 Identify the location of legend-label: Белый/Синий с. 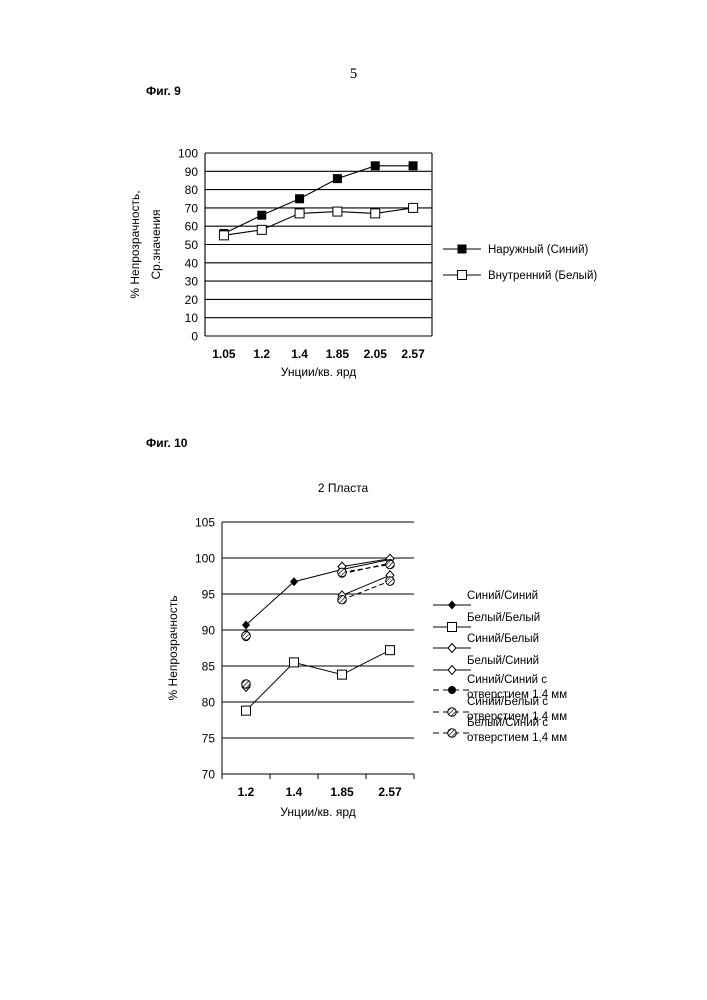
(507, 723).